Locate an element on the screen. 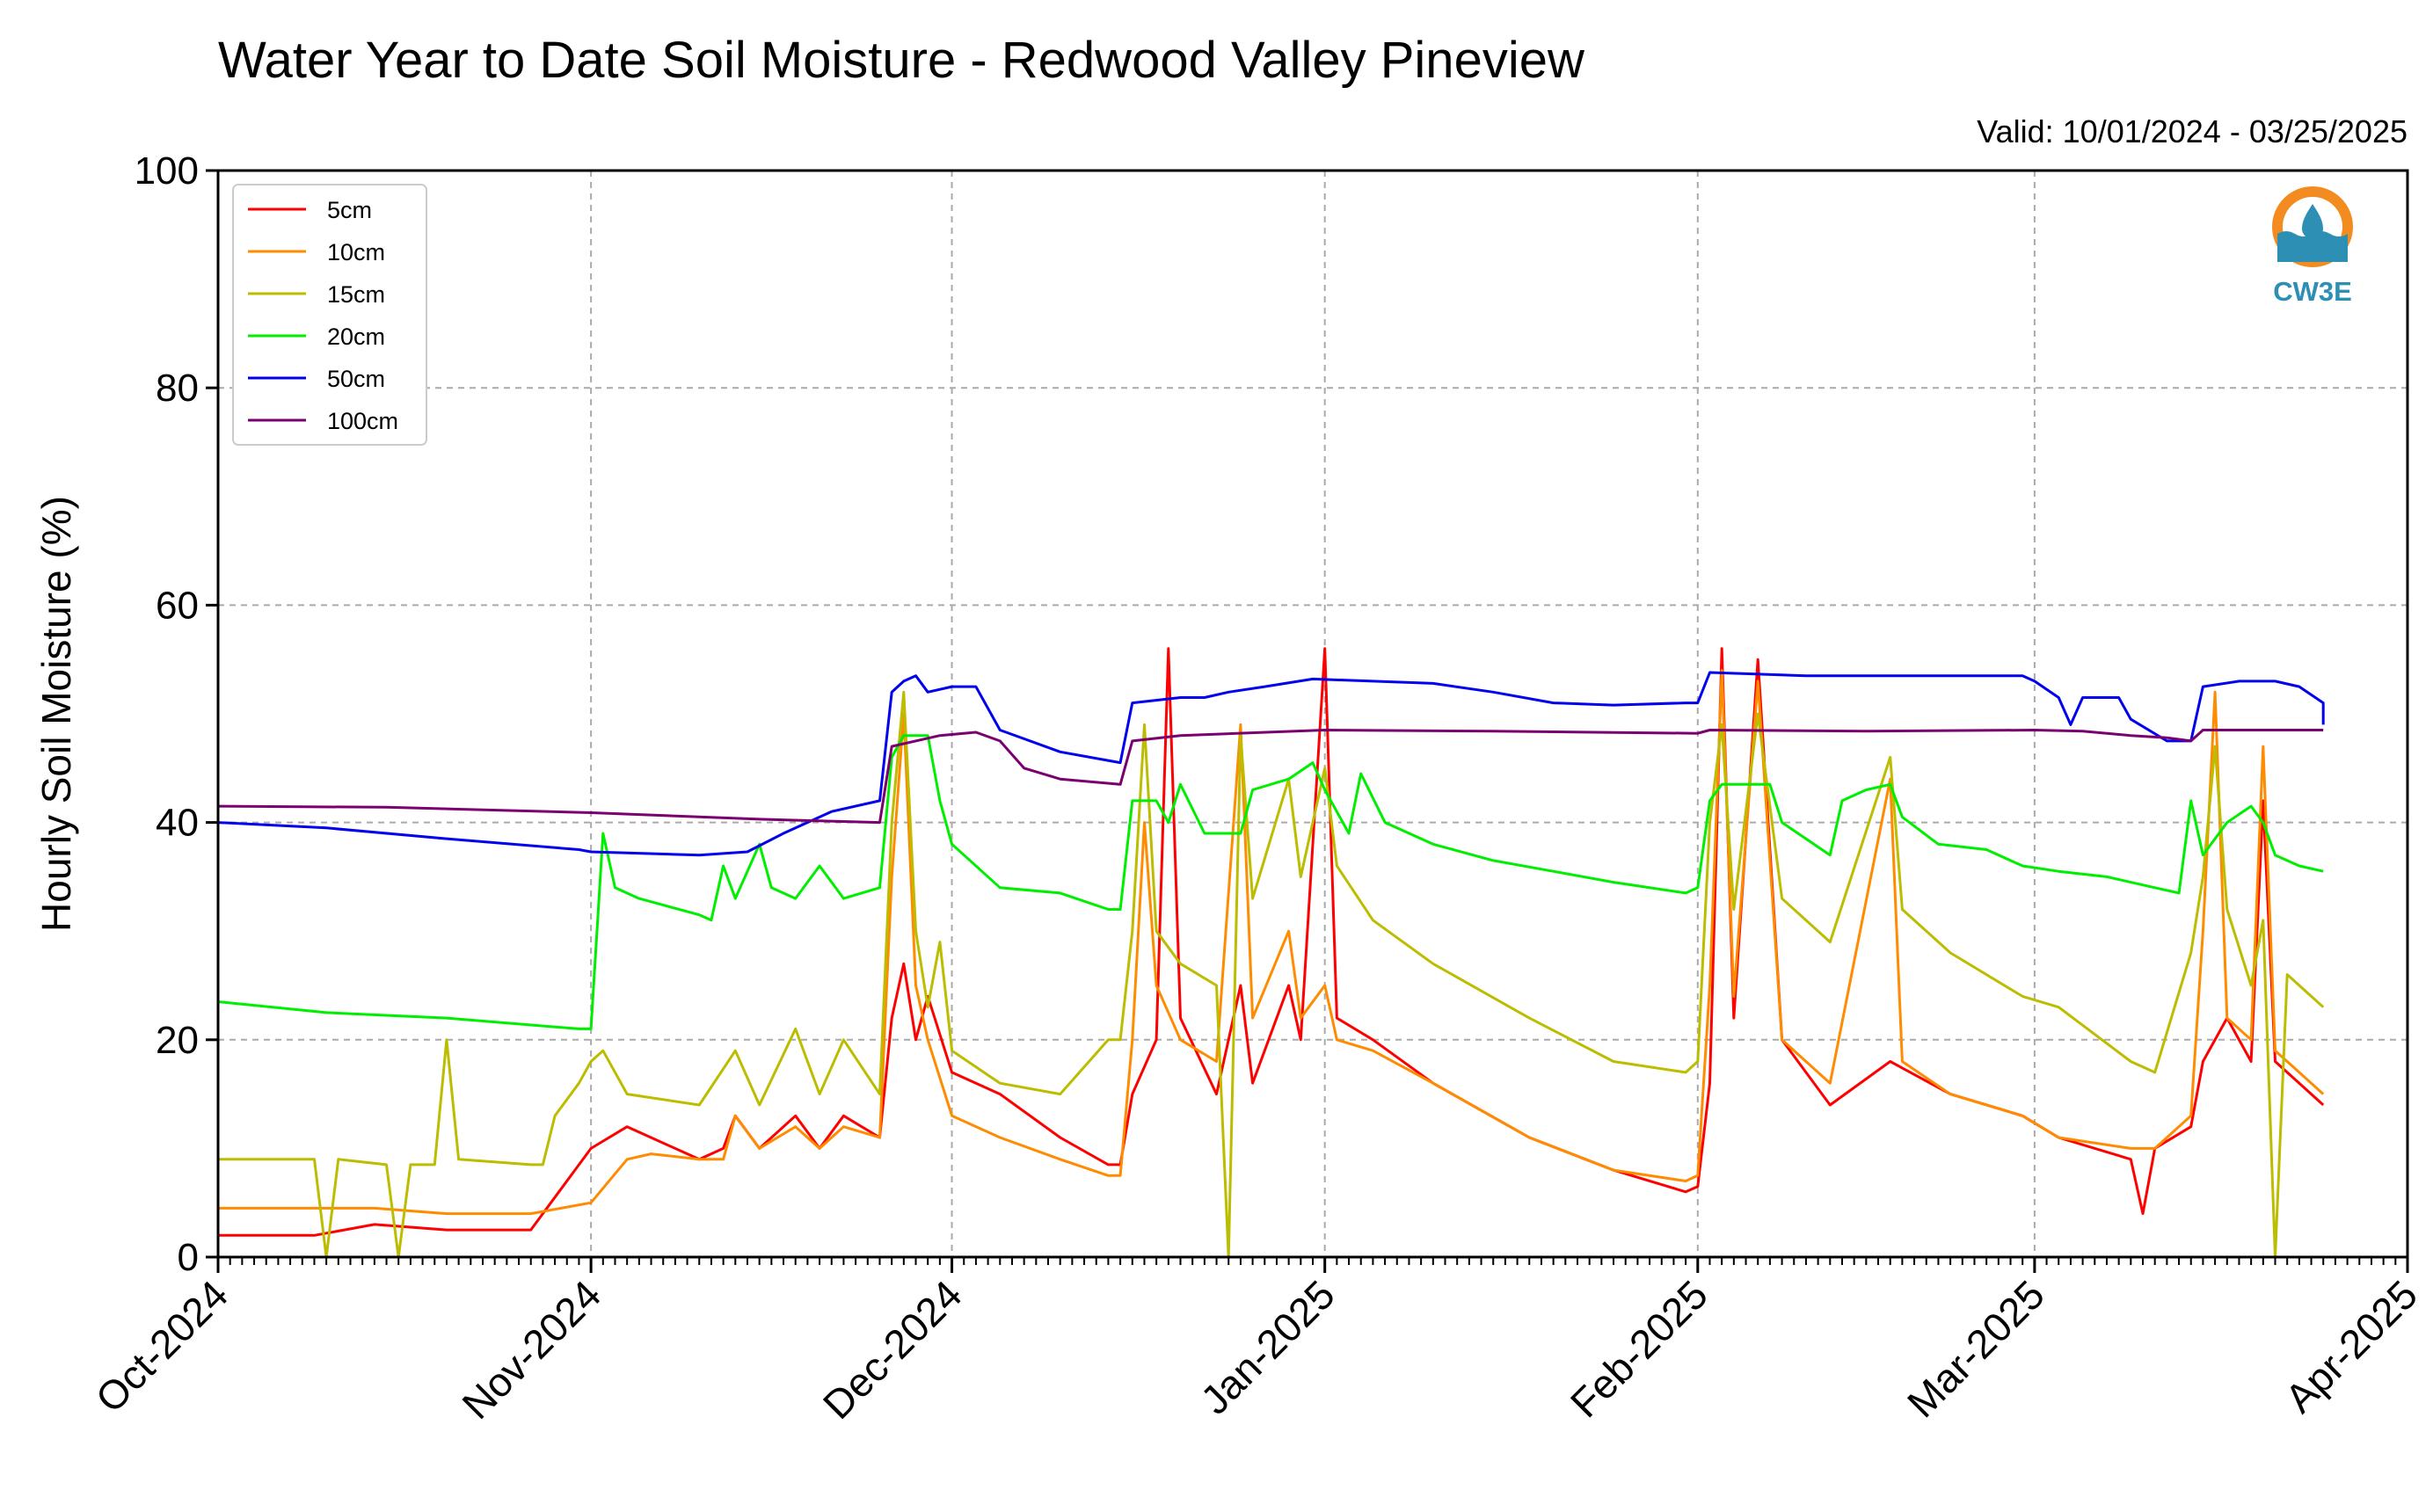 This screenshot has width=2433, height=1512. legend-label-100cm: 100cm is located at coordinates (362, 421).